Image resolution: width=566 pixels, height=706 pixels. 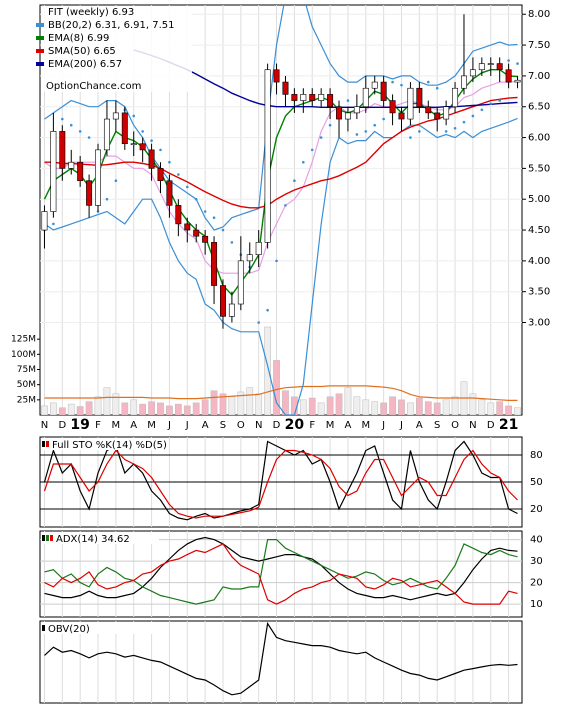 I want to click on x-tick-label: 19, so click(x=79, y=425).